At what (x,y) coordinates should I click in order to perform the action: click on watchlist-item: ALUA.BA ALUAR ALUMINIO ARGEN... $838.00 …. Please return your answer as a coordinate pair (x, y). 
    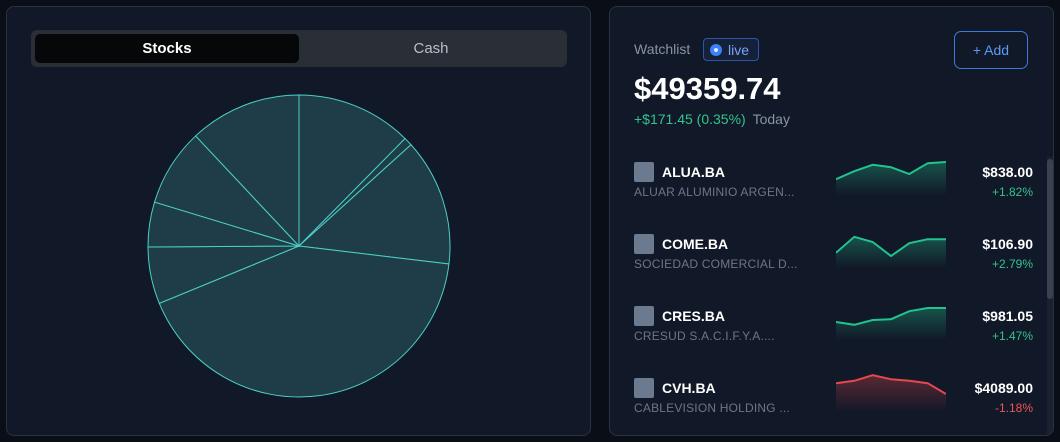
    Looking at the image, I should click on (834, 183).